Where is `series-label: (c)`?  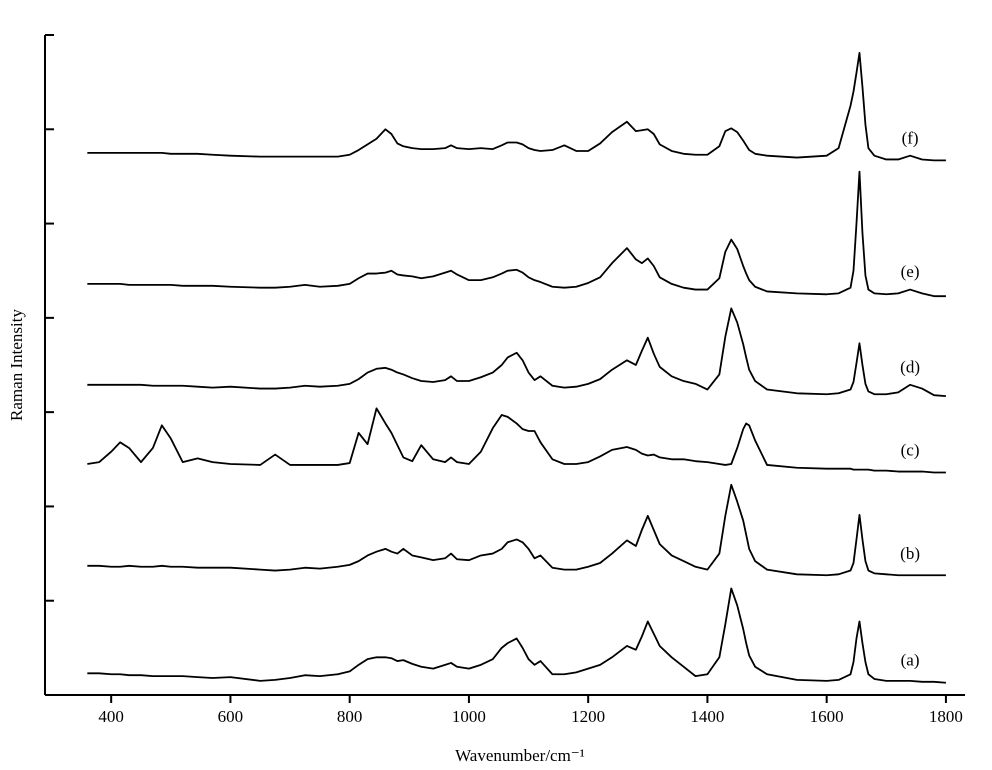 series-label: (c) is located at coordinates (910, 449).